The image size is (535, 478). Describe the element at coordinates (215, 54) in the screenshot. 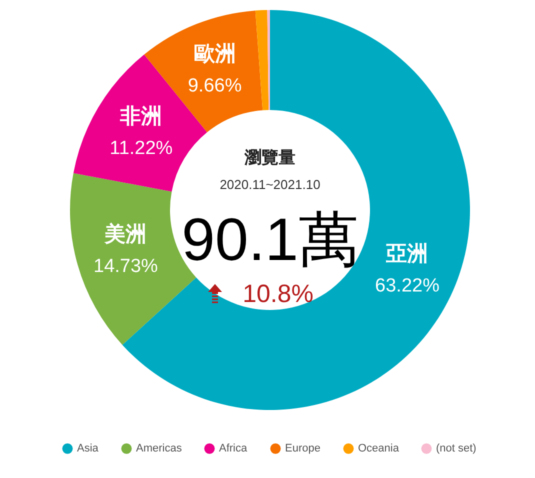

I see `text: 歐洲` at that location.